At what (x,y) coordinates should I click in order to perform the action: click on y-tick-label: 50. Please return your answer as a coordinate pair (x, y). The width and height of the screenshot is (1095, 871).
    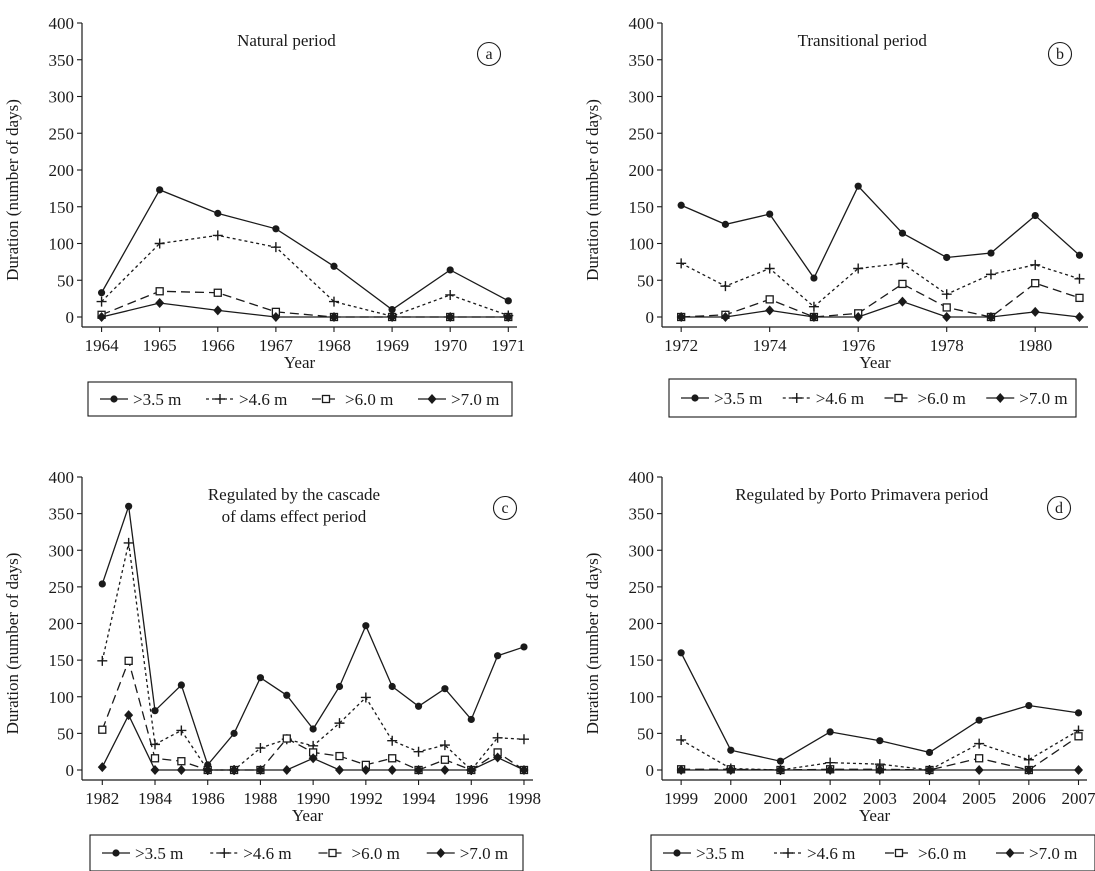
    Looking at the image, I should click on (65, 280).